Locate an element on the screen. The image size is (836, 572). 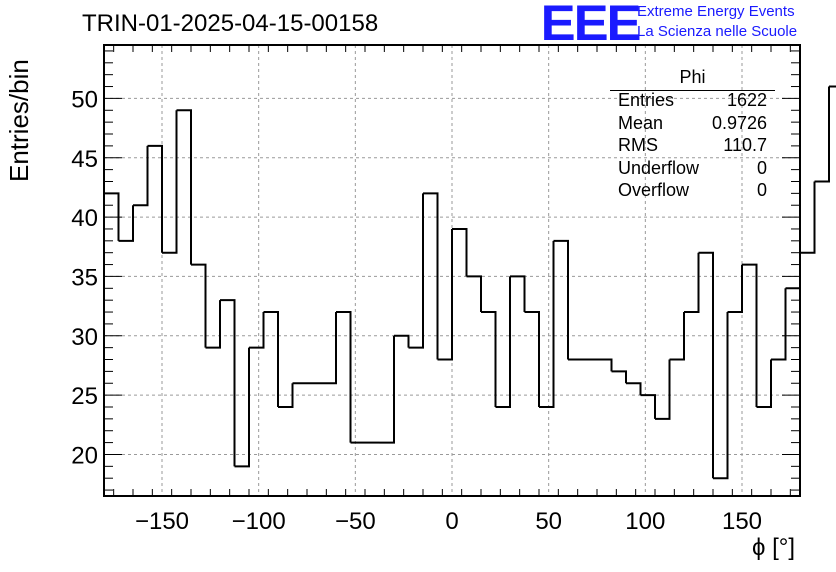
stats-value: 110.7 is located at coordinates (745, 145).